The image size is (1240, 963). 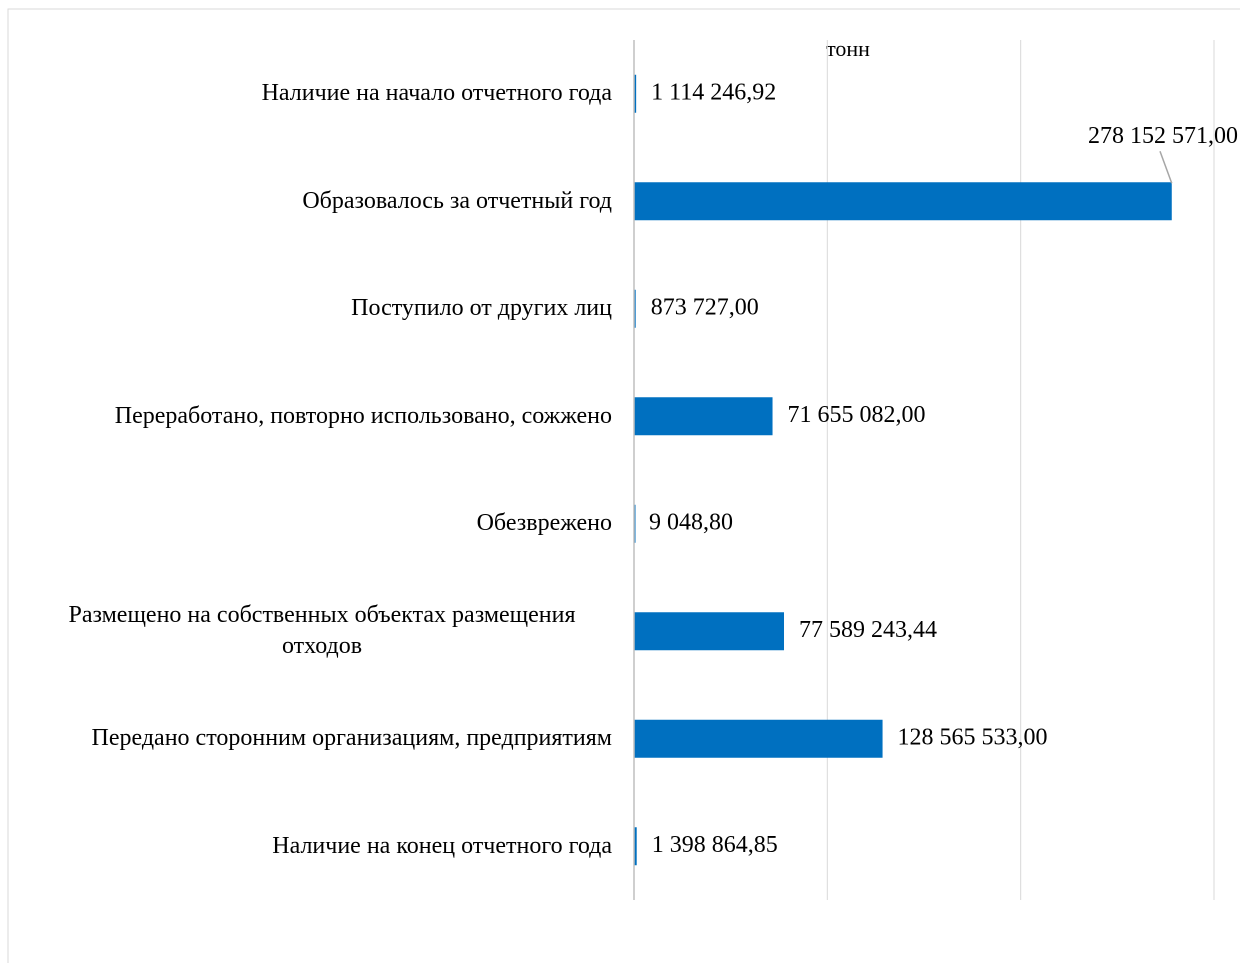 What do you see at coordinates (868, 630) in the screenshot?
I see `data-label: 77 589 243,44` at bounding box center [868, 630].